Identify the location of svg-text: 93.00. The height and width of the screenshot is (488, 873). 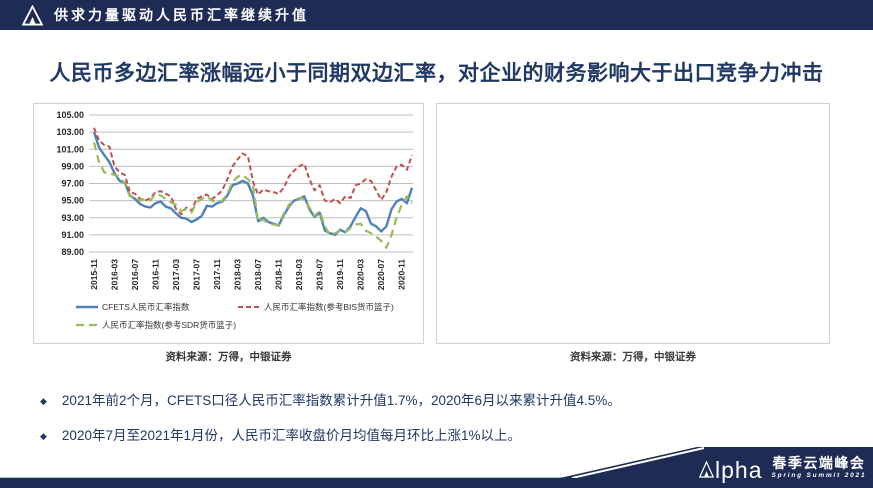
(72, 218).